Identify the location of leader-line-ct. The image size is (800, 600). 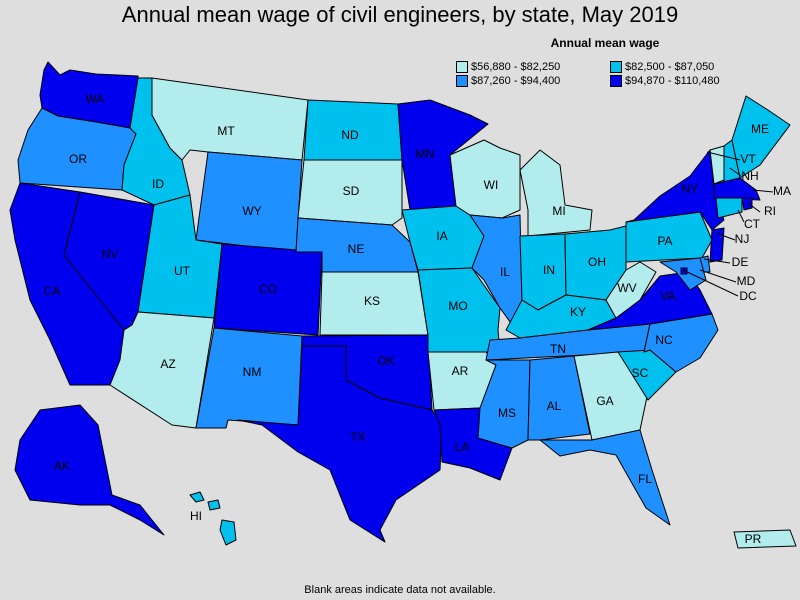
(741, 216).